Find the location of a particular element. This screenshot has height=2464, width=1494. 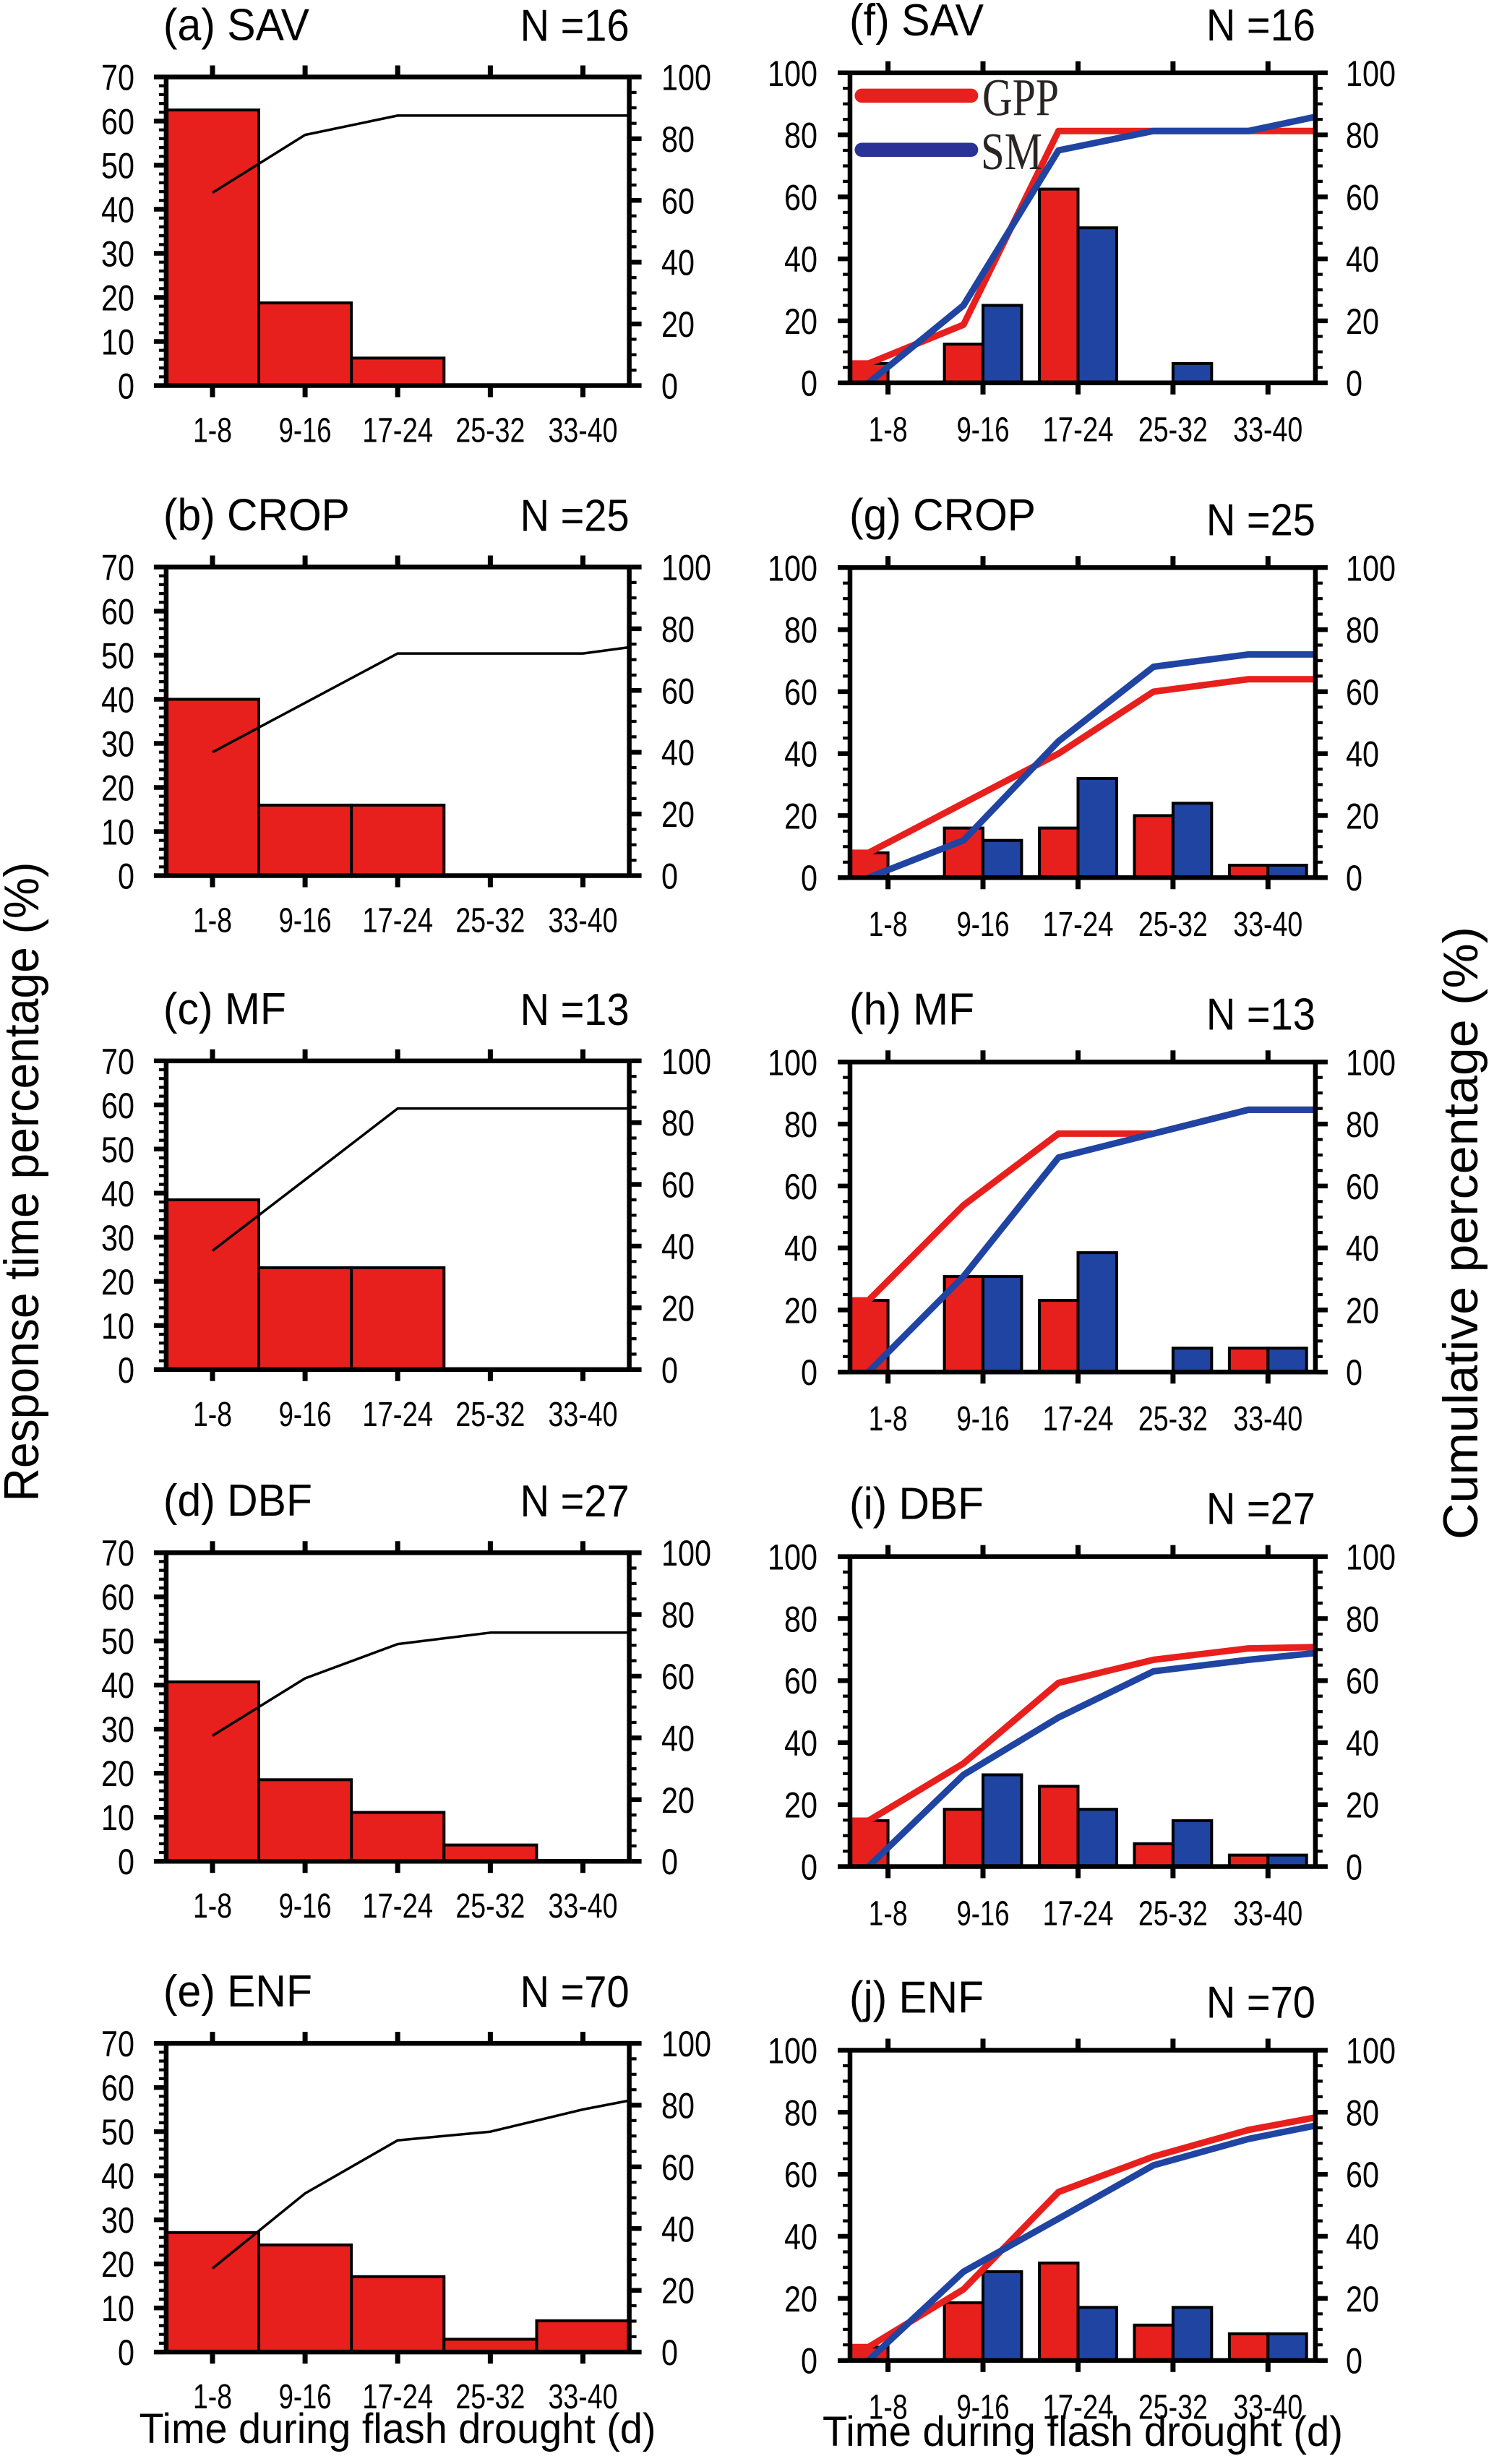

svg-text: N =25 is located at coordinates (1261, 520).